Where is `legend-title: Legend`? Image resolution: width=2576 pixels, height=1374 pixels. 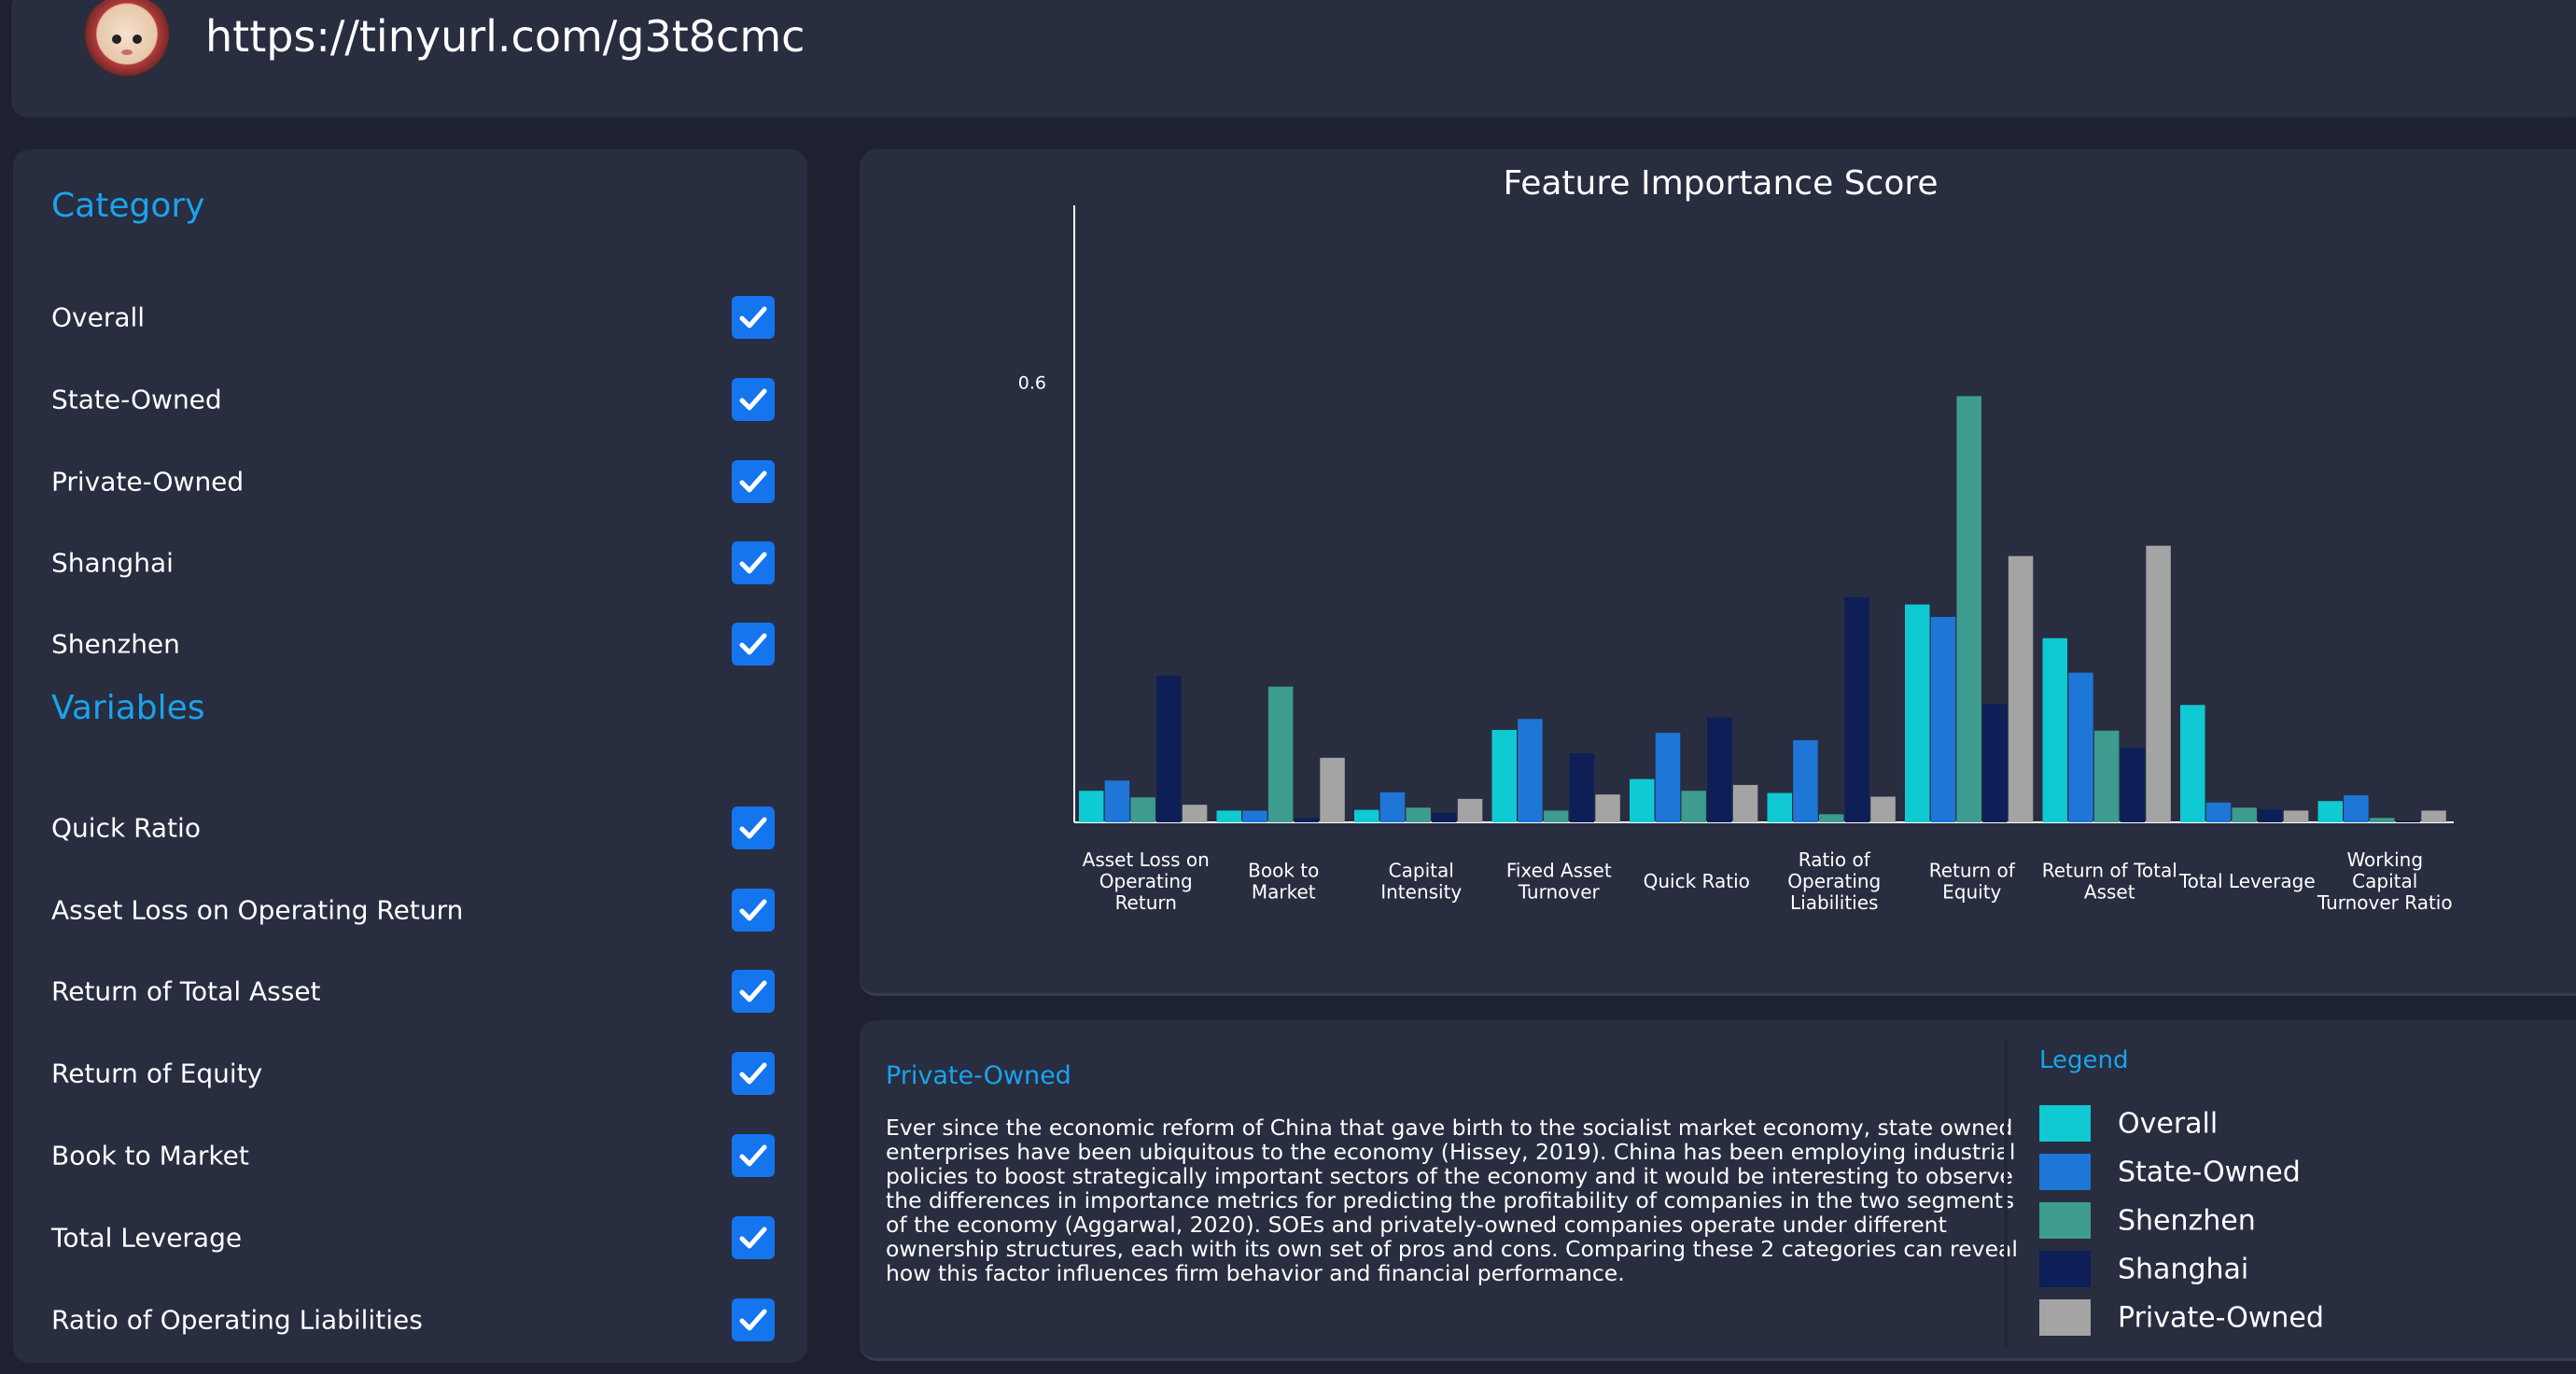
legend-title: Legend is located at coordinates (2084, 1060).